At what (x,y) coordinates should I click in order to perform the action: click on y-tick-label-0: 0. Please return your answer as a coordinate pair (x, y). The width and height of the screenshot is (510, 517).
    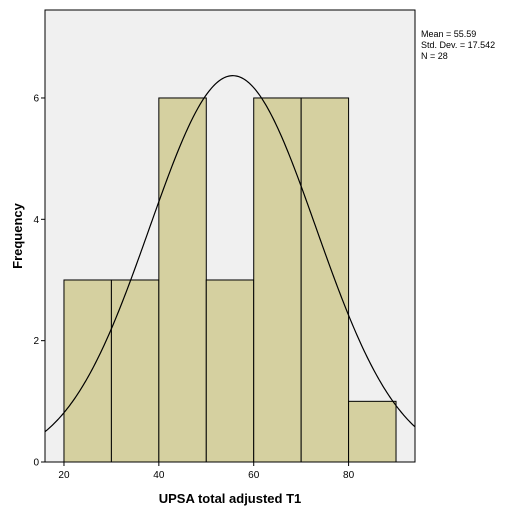
    Looking at the image, I should click on (36, 463).